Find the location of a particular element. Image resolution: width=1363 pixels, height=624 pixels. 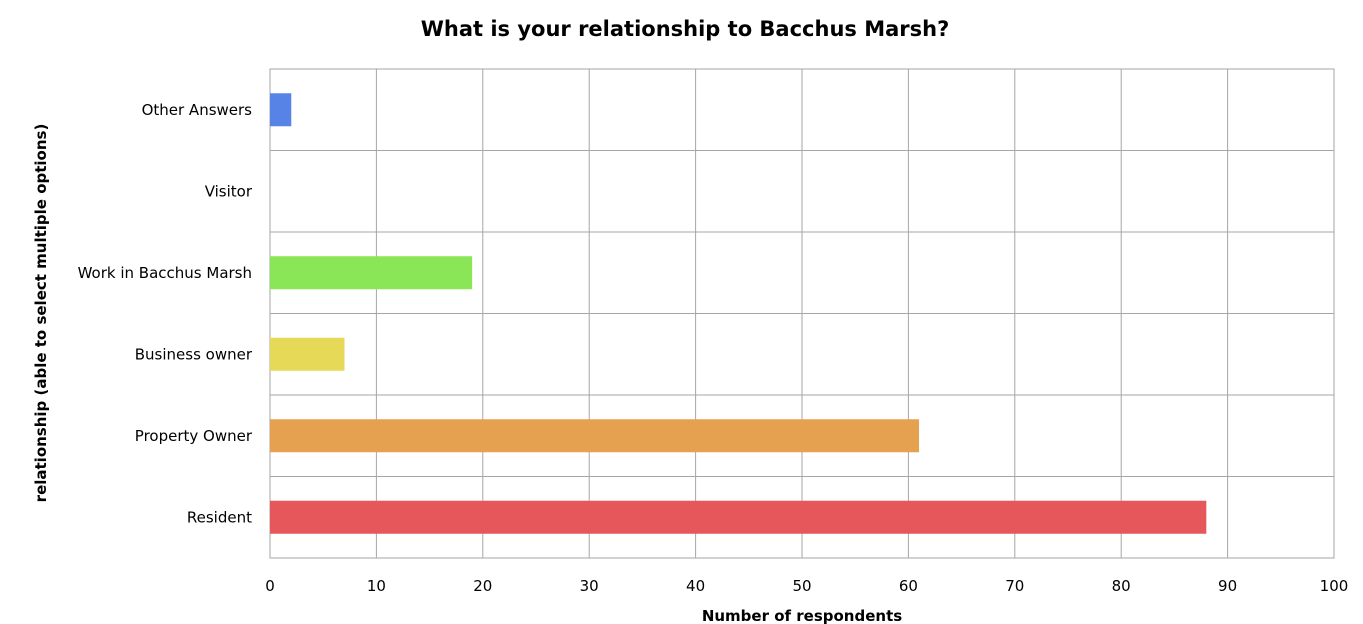

x-axis-title: Number of respondents is located at coordinates (802, 615).